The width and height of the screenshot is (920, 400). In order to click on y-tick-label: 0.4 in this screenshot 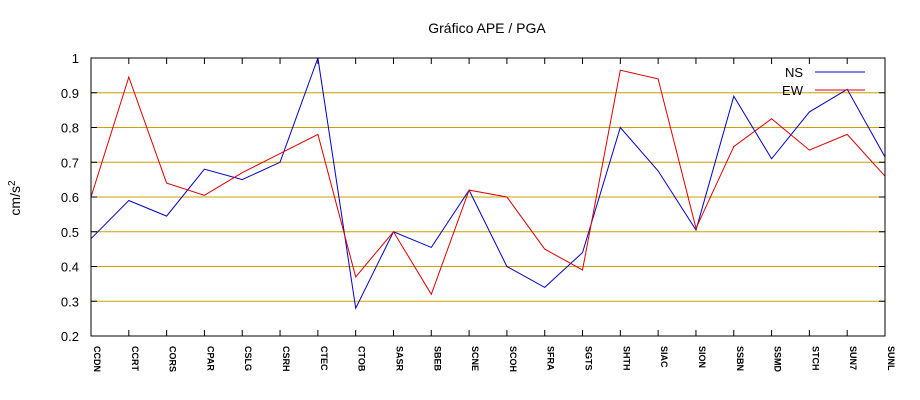, I will do `click(70, 267)`.